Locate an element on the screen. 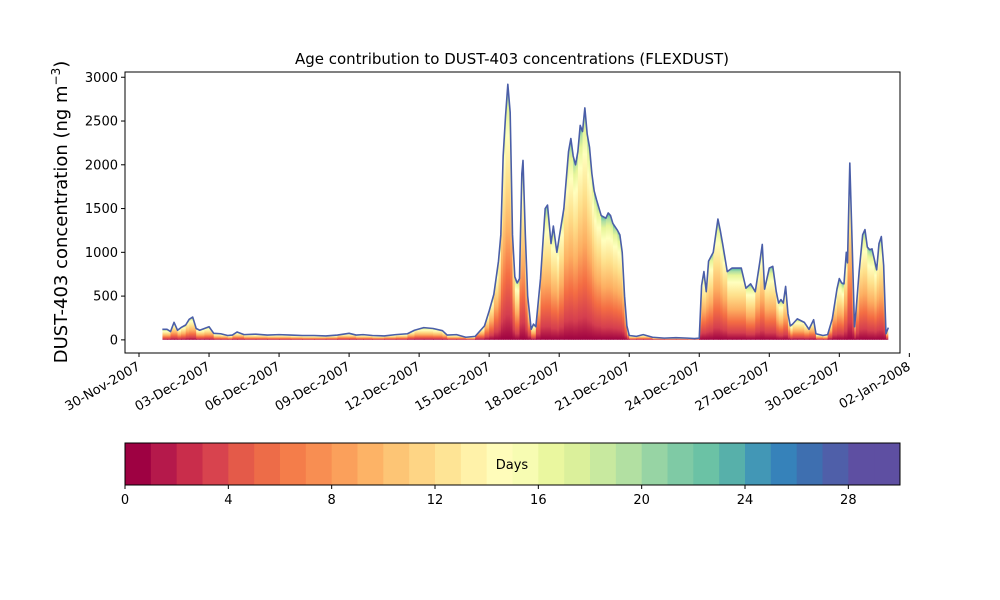 The height and width of the screenshot is (600, 1000). colorbar-tick-label: 8 is located at coordinates (332, 500).